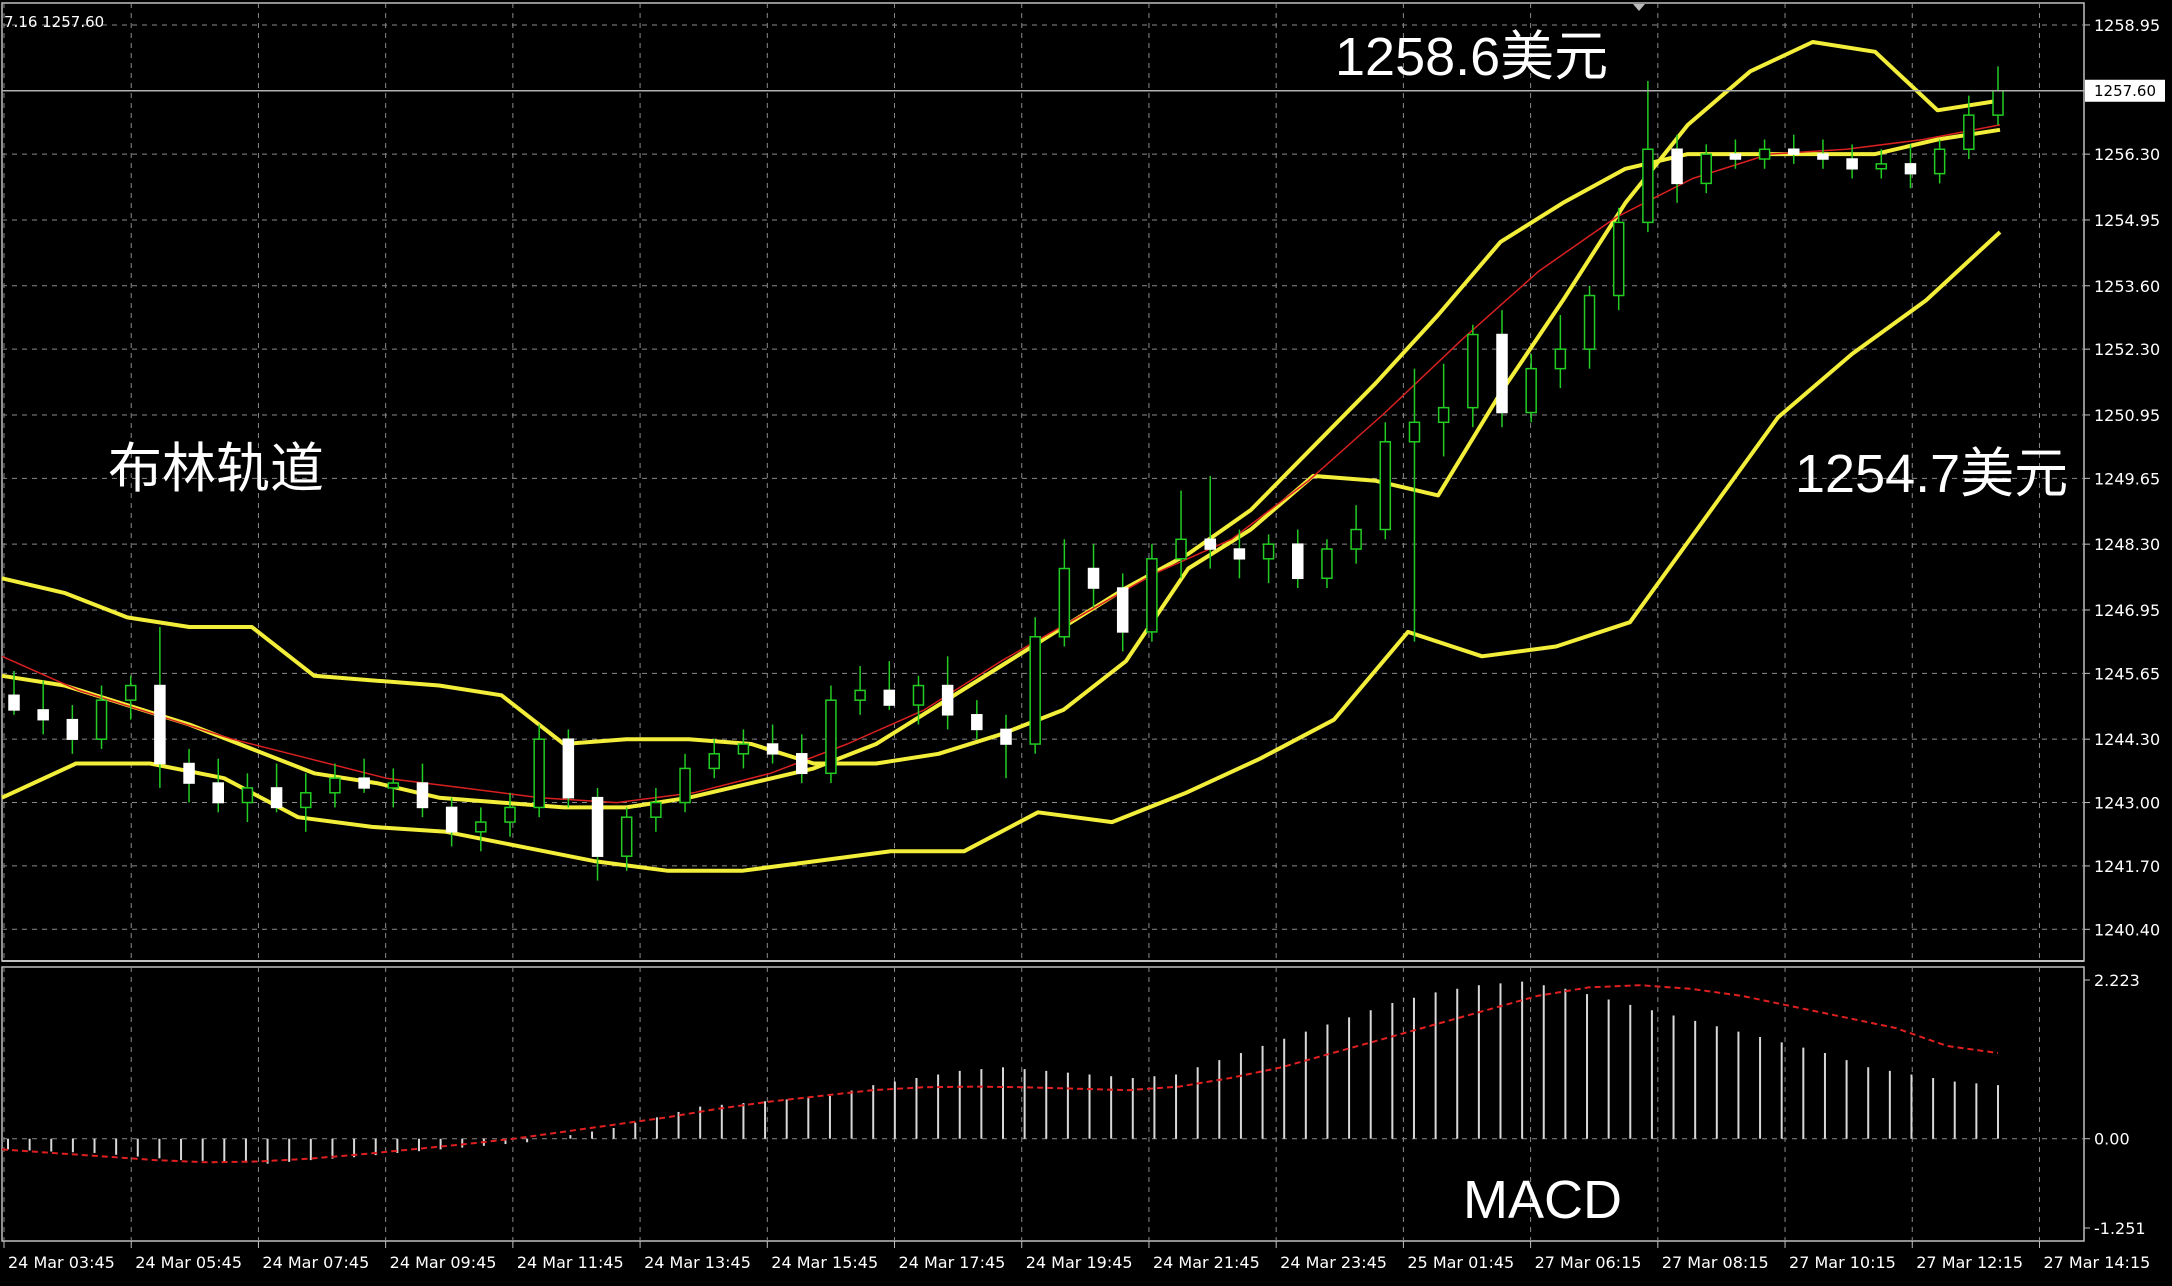 This screenshot has height=1286, width=2172. I want to click on price-tick-label: 1254.95, so click(2127, 220).